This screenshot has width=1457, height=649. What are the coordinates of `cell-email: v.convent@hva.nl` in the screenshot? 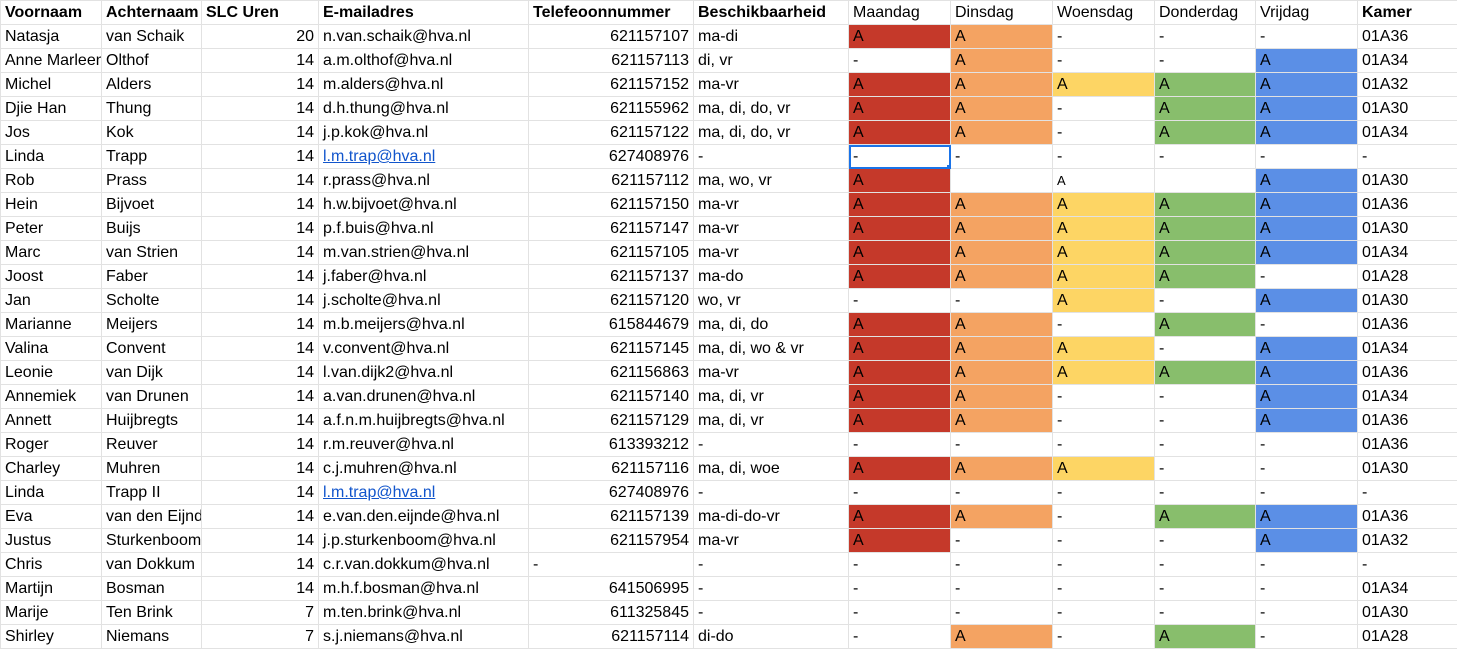 It's located at (423, 348).